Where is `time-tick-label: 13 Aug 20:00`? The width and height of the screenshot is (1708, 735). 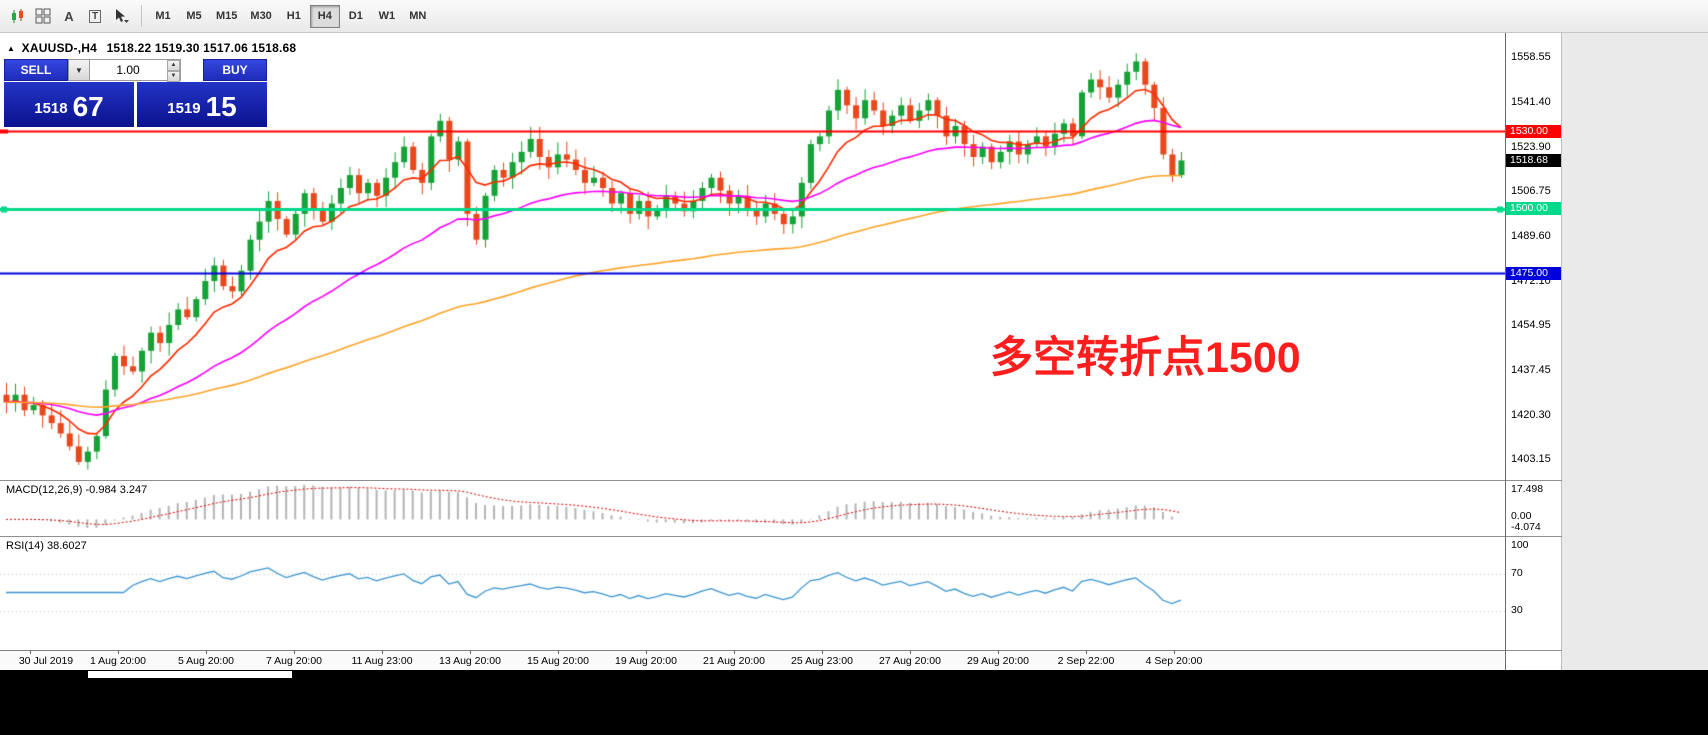 time-tick-label: 13 Aug 20:00 is located at coordinates (470, 661).